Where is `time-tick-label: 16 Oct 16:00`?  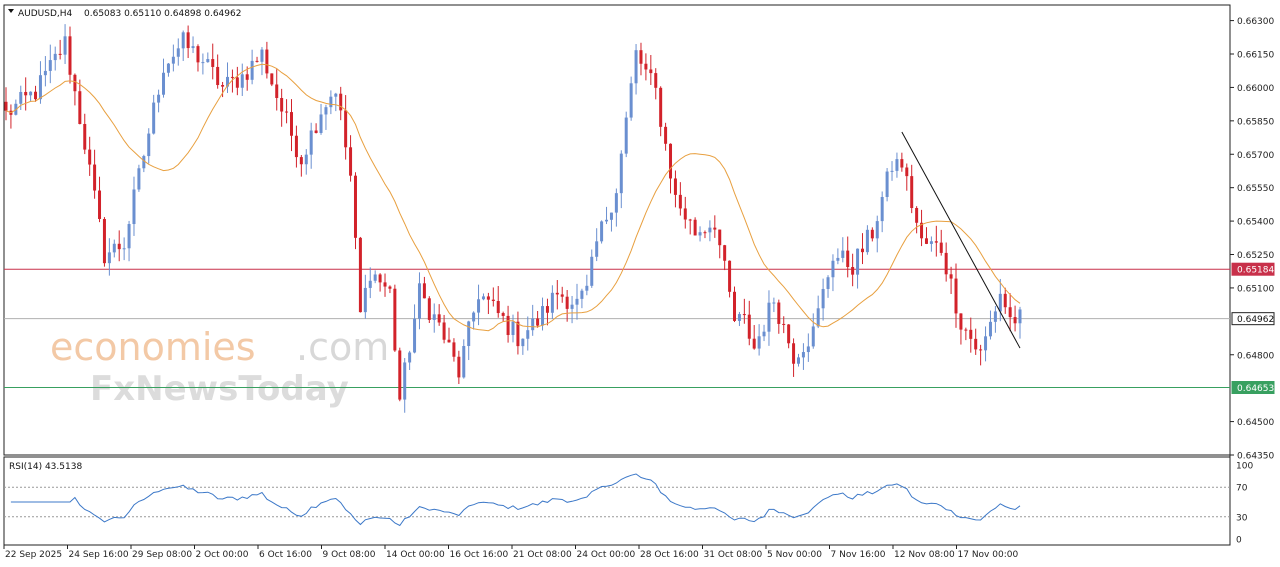
time-tick-label: 16 Oct 16:00 is located at coordinates (479, 555).